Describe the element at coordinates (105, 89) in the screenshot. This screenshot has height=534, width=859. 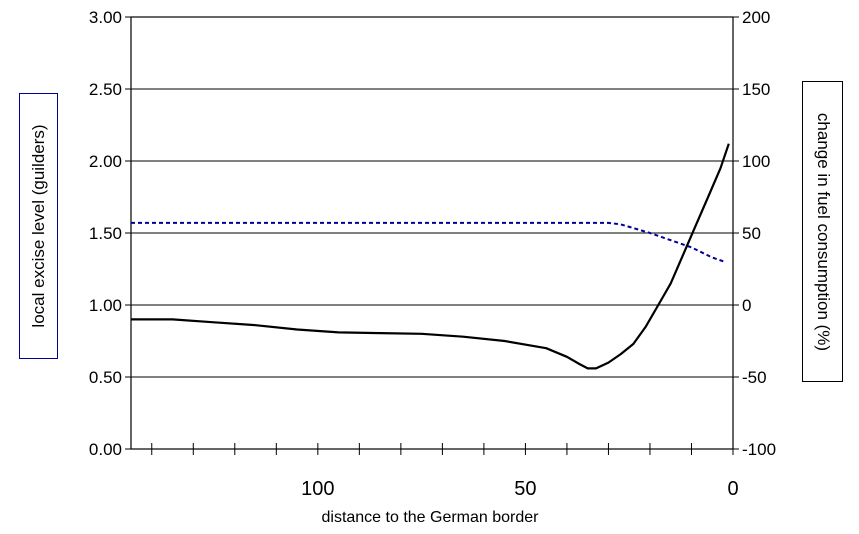
I see `y-tick-label: 2.50` at that location.